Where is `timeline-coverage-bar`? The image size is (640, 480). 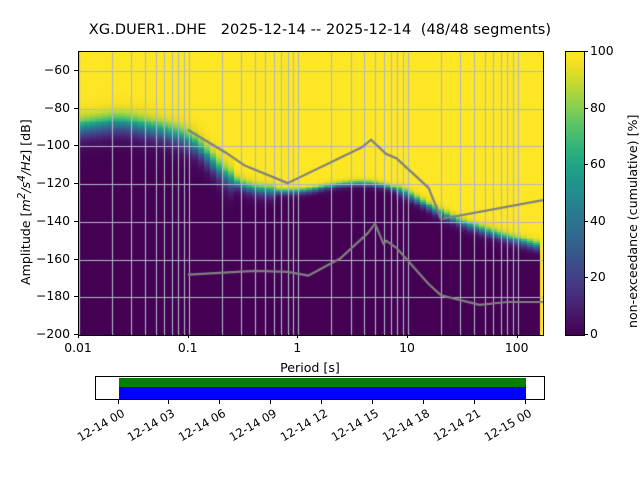
timeline-coverage-bar is located at coordinates (322, 393).